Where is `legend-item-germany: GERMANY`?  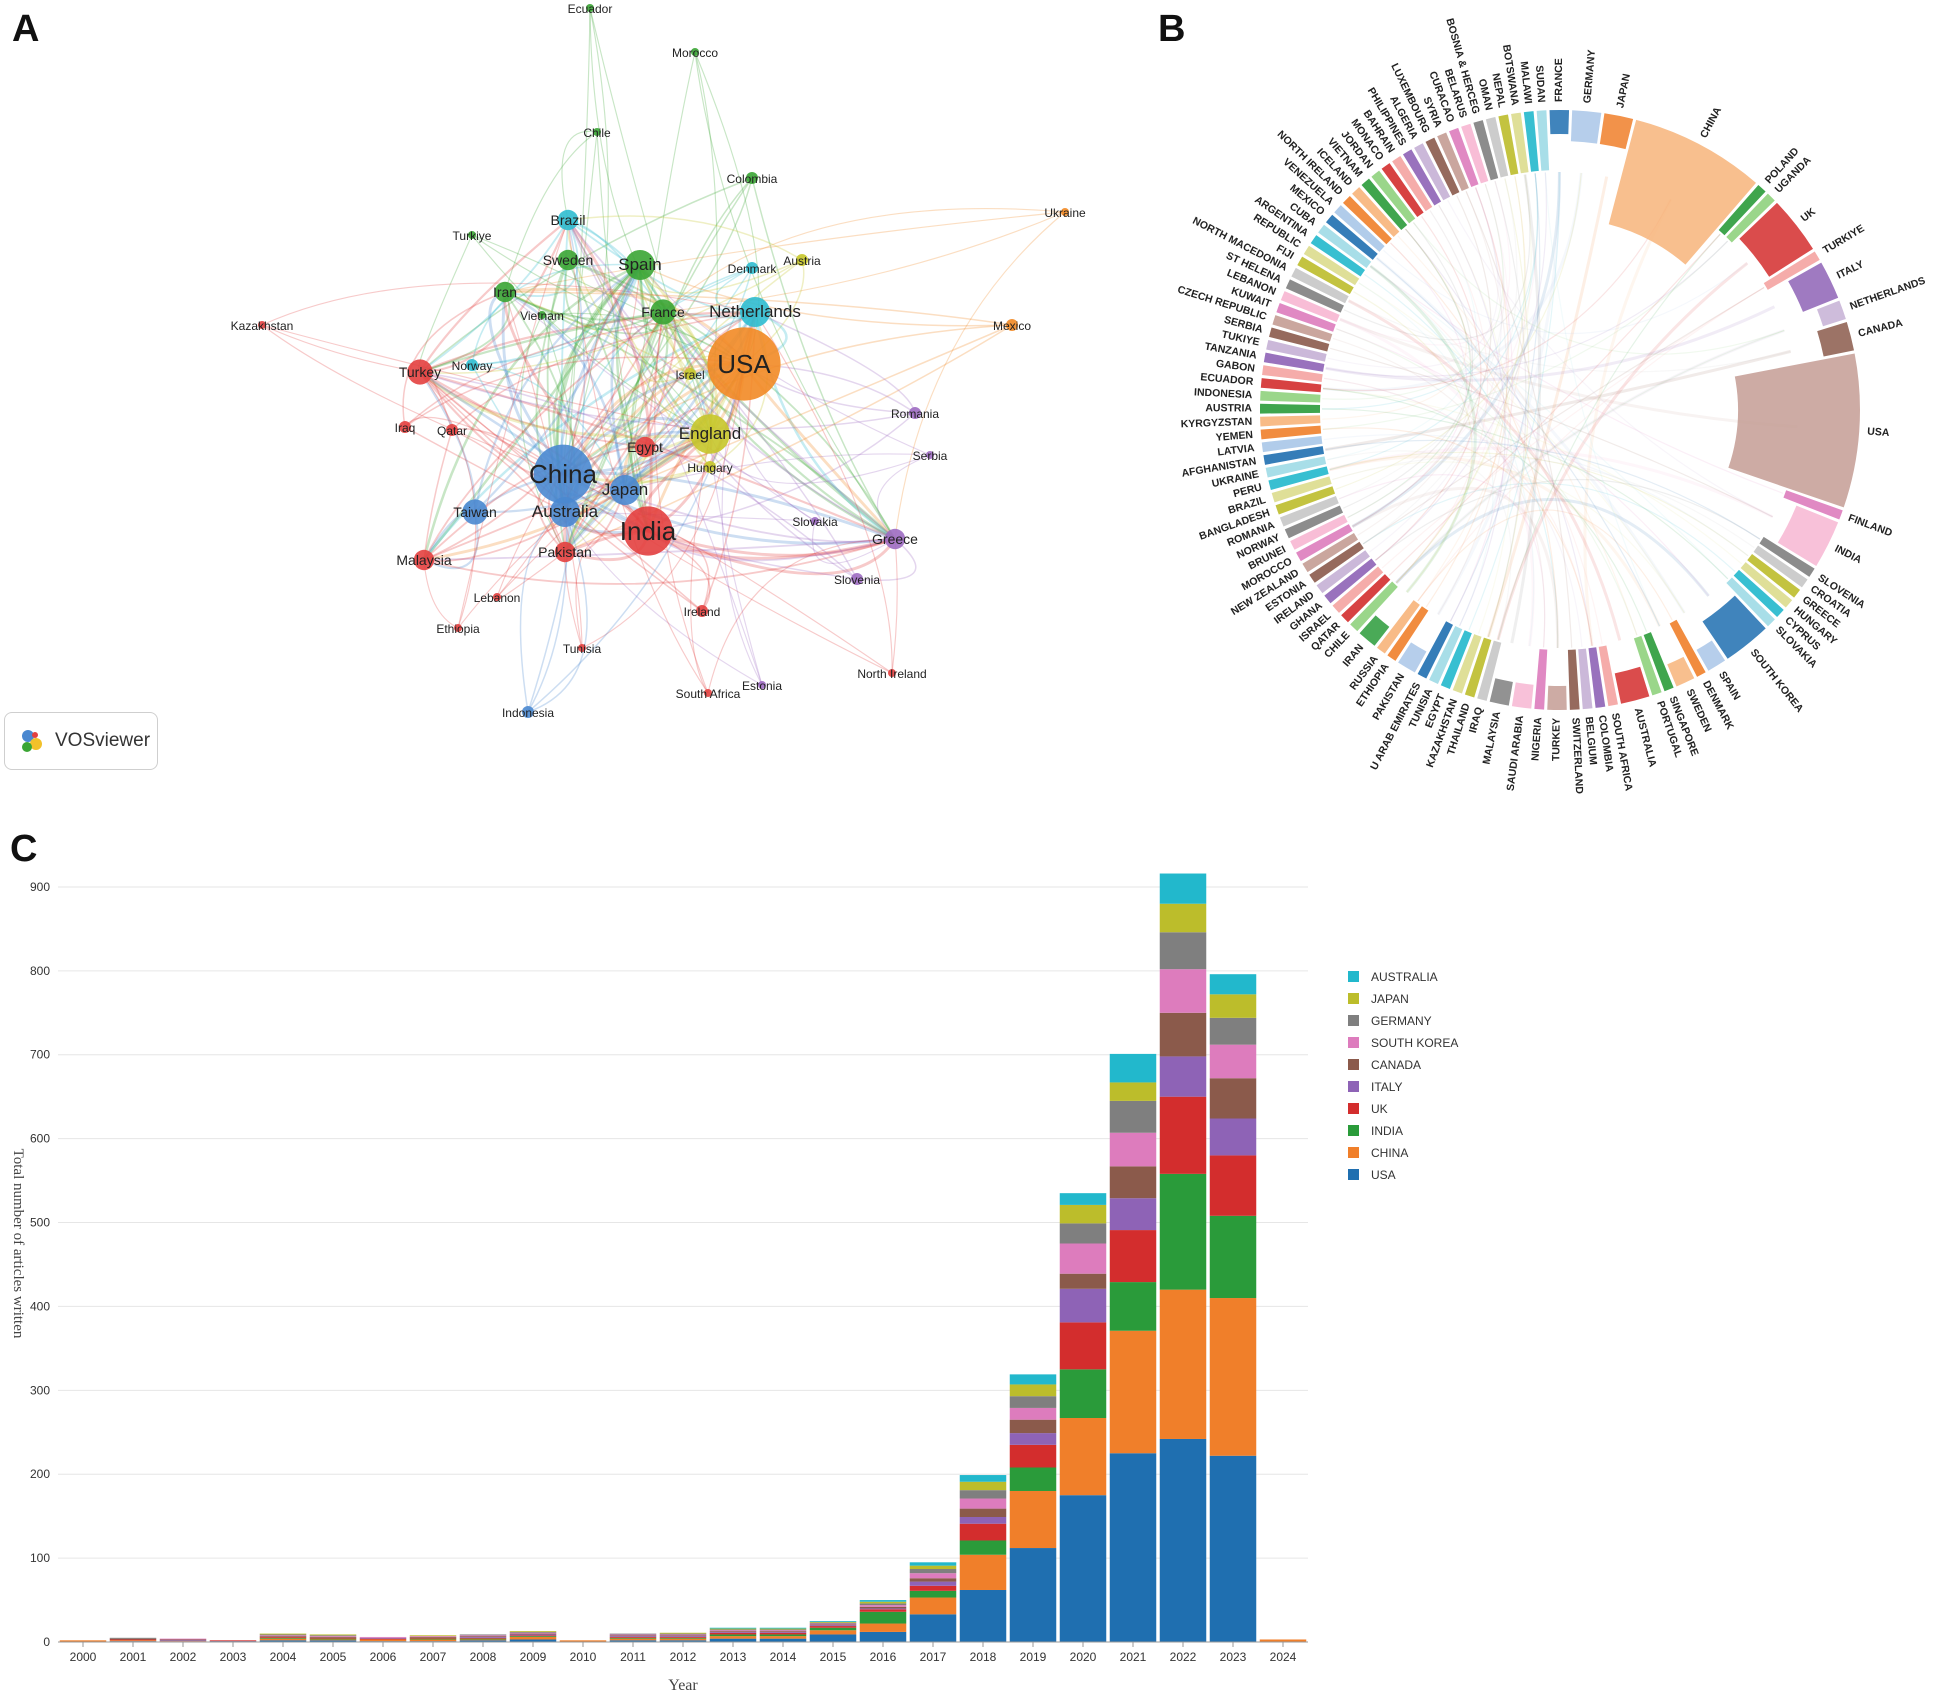 legend-item-germany: GERMANY is located at coordinates (1390, 1021).